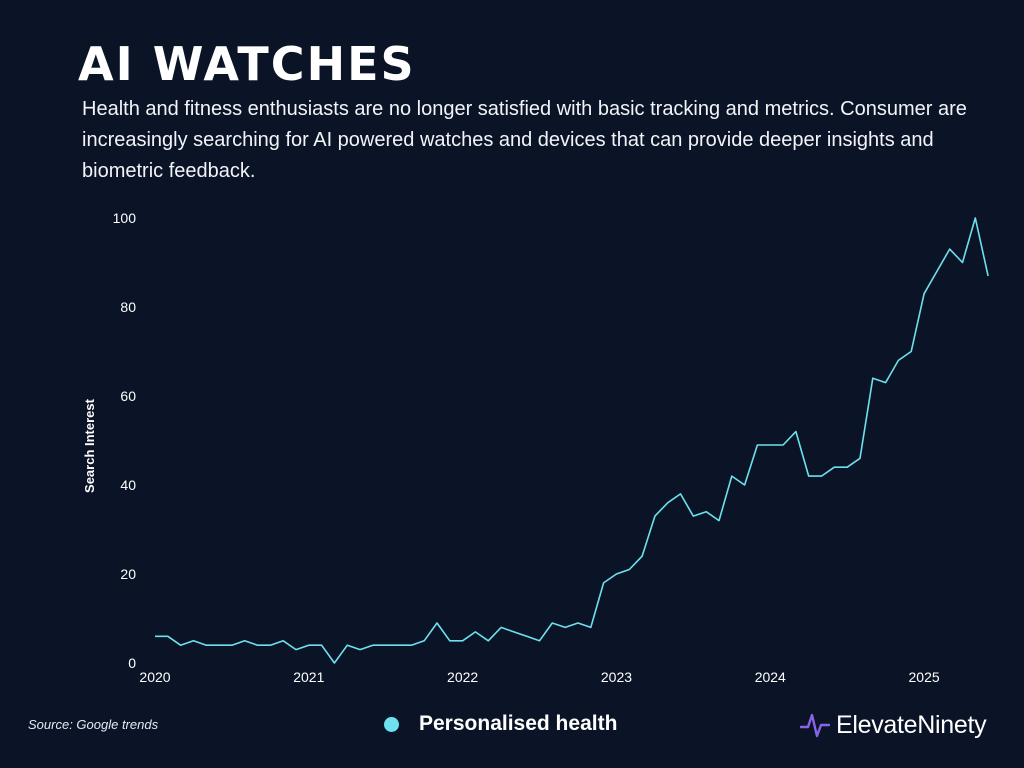 The image size is (1024, 768). Describe the element at coordinates (616, 677) in the screenshot. I see `x-tick-label: 2023` at that location.